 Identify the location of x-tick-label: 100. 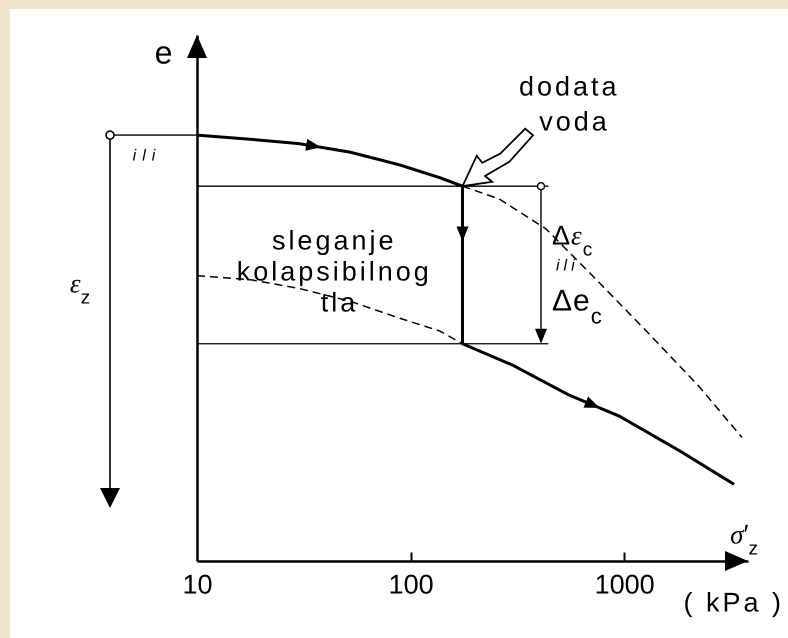
(411, 585).